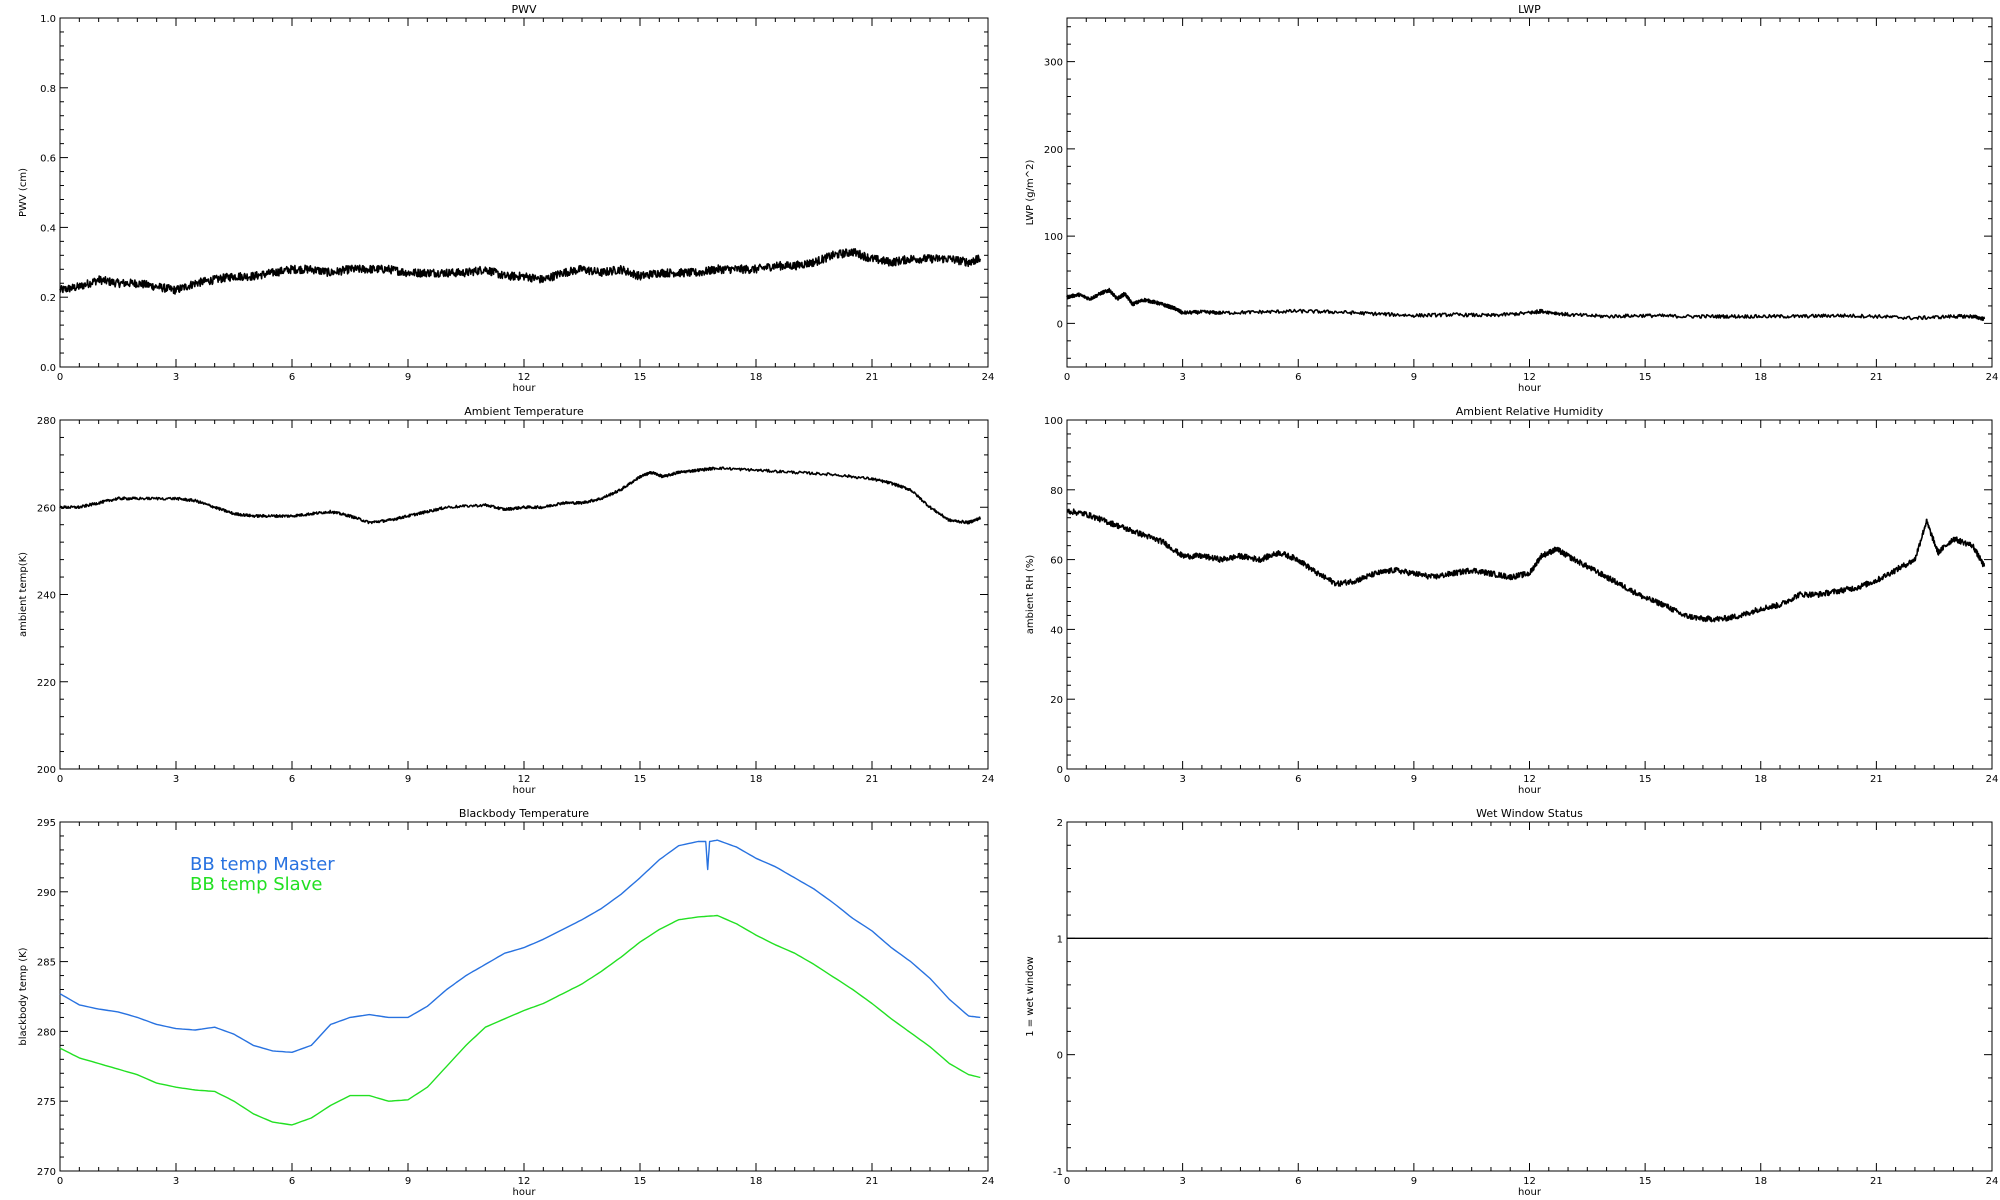  Describe the element at coordinates (48, 89) in the screenshot. I see `y-tick-label: 0.8` at that location.